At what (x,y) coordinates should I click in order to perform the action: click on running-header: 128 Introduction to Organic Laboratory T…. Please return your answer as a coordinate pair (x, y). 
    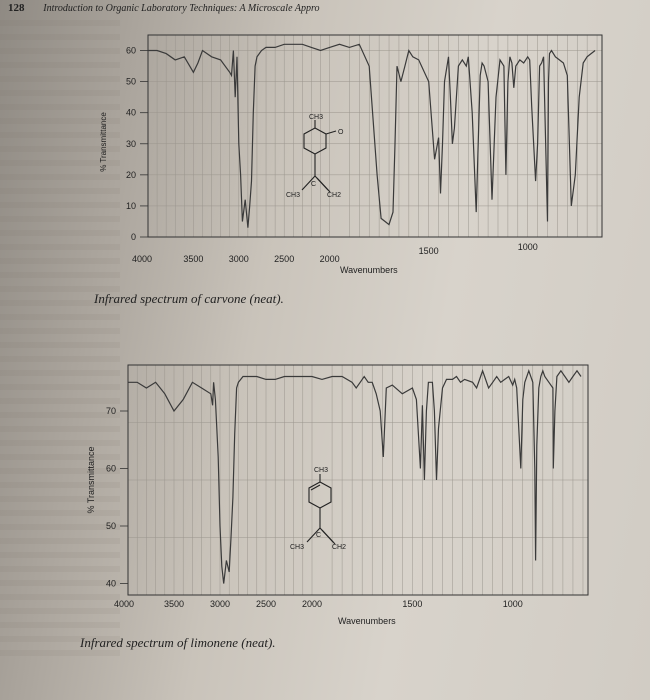
    Looking at the image, I should click on (163, 8).